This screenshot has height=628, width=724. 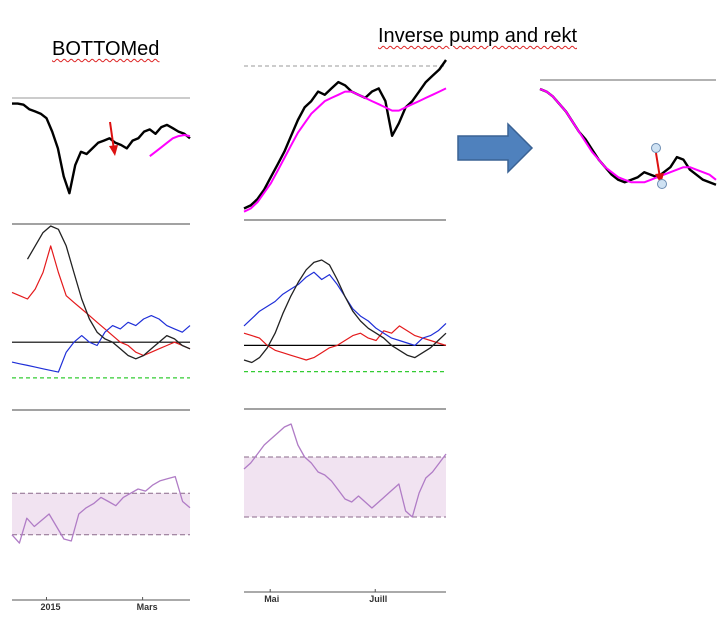 I want to click on right-price-line, so click(x=628, y=136).